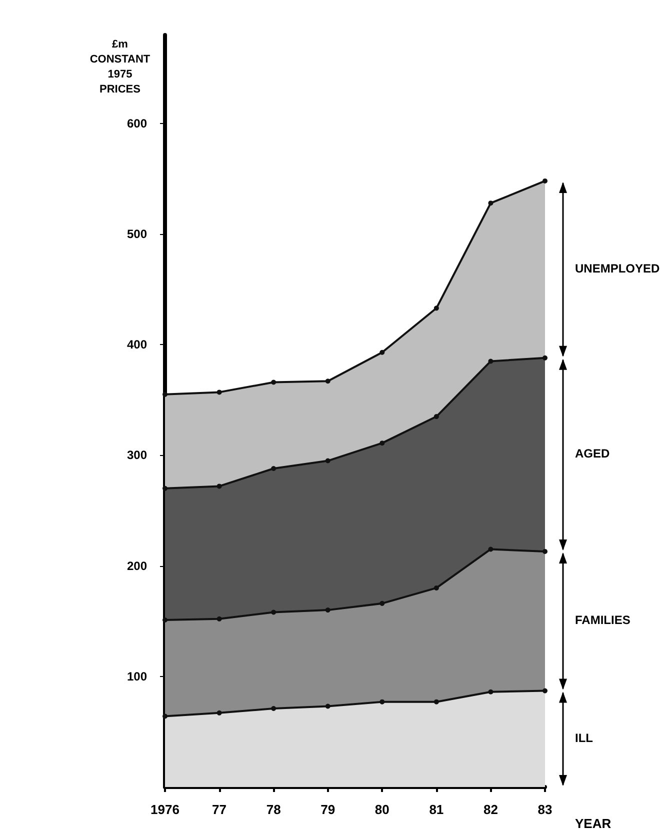  What do you see at coordinates (382, 809) in the screenshot?
I see `x-tick-label: 80` at bounding box center [382, 809].